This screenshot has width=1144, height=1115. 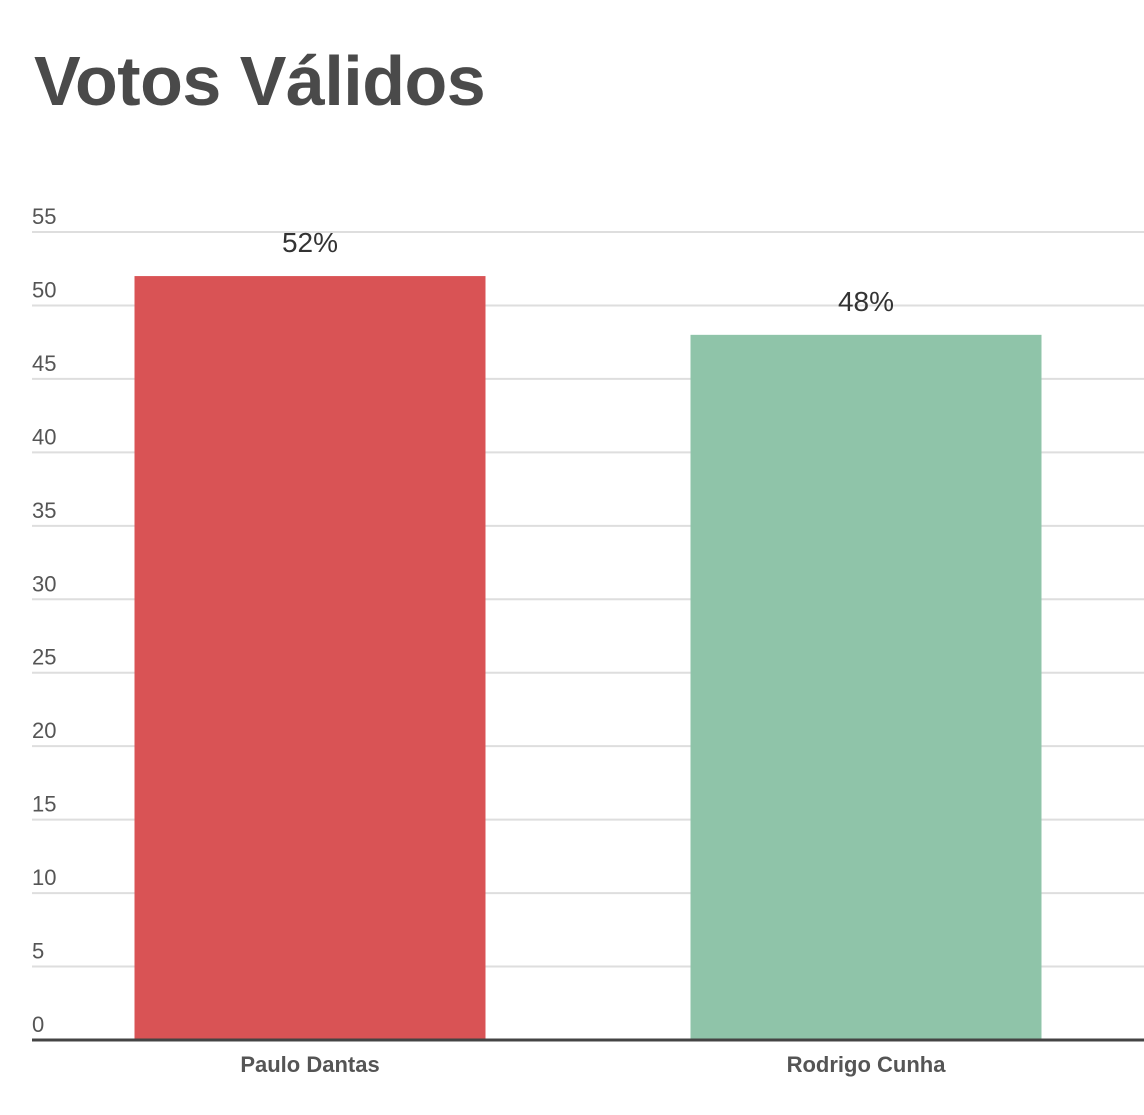 I want to click on y-tick-label: 55, so click(x=44, y=216).